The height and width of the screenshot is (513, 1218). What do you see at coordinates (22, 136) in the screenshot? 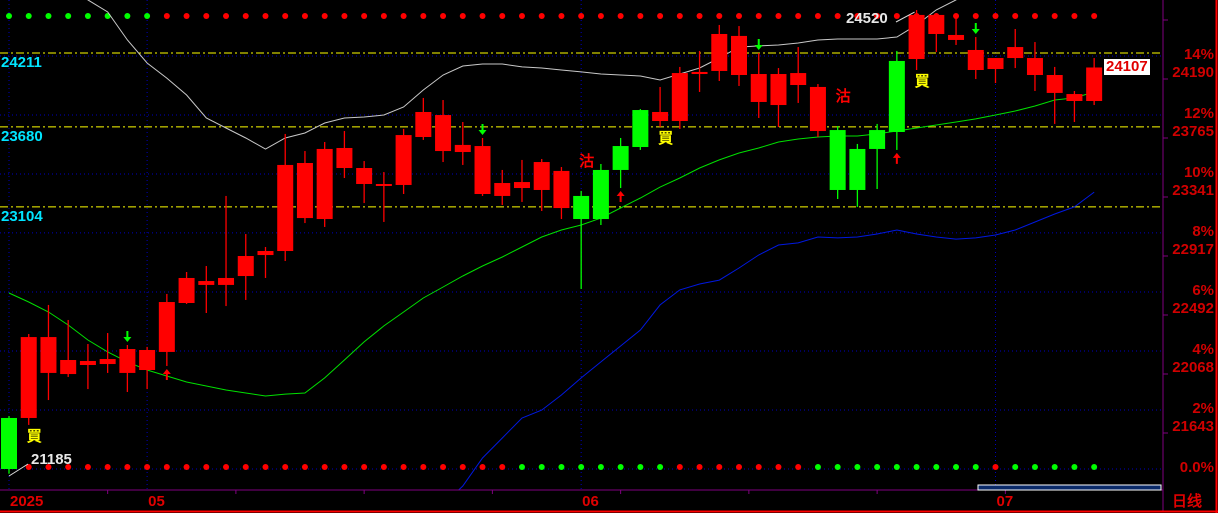
I see `level-label: 23680` at bounding box center [22, 136].